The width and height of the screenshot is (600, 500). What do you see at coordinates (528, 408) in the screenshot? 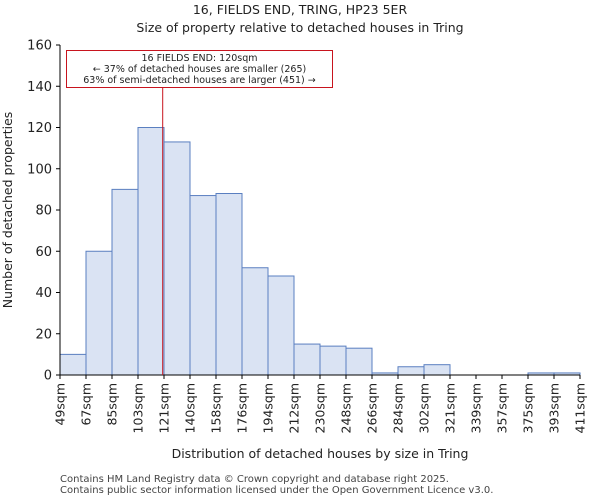
I see `x-tick-label: 375sqm` at bounding box center [528, 408].